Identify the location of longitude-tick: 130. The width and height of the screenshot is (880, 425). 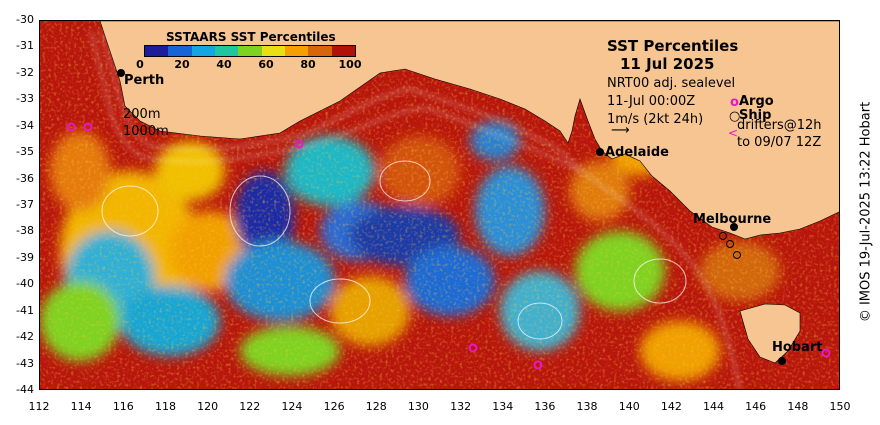
(418, 406).